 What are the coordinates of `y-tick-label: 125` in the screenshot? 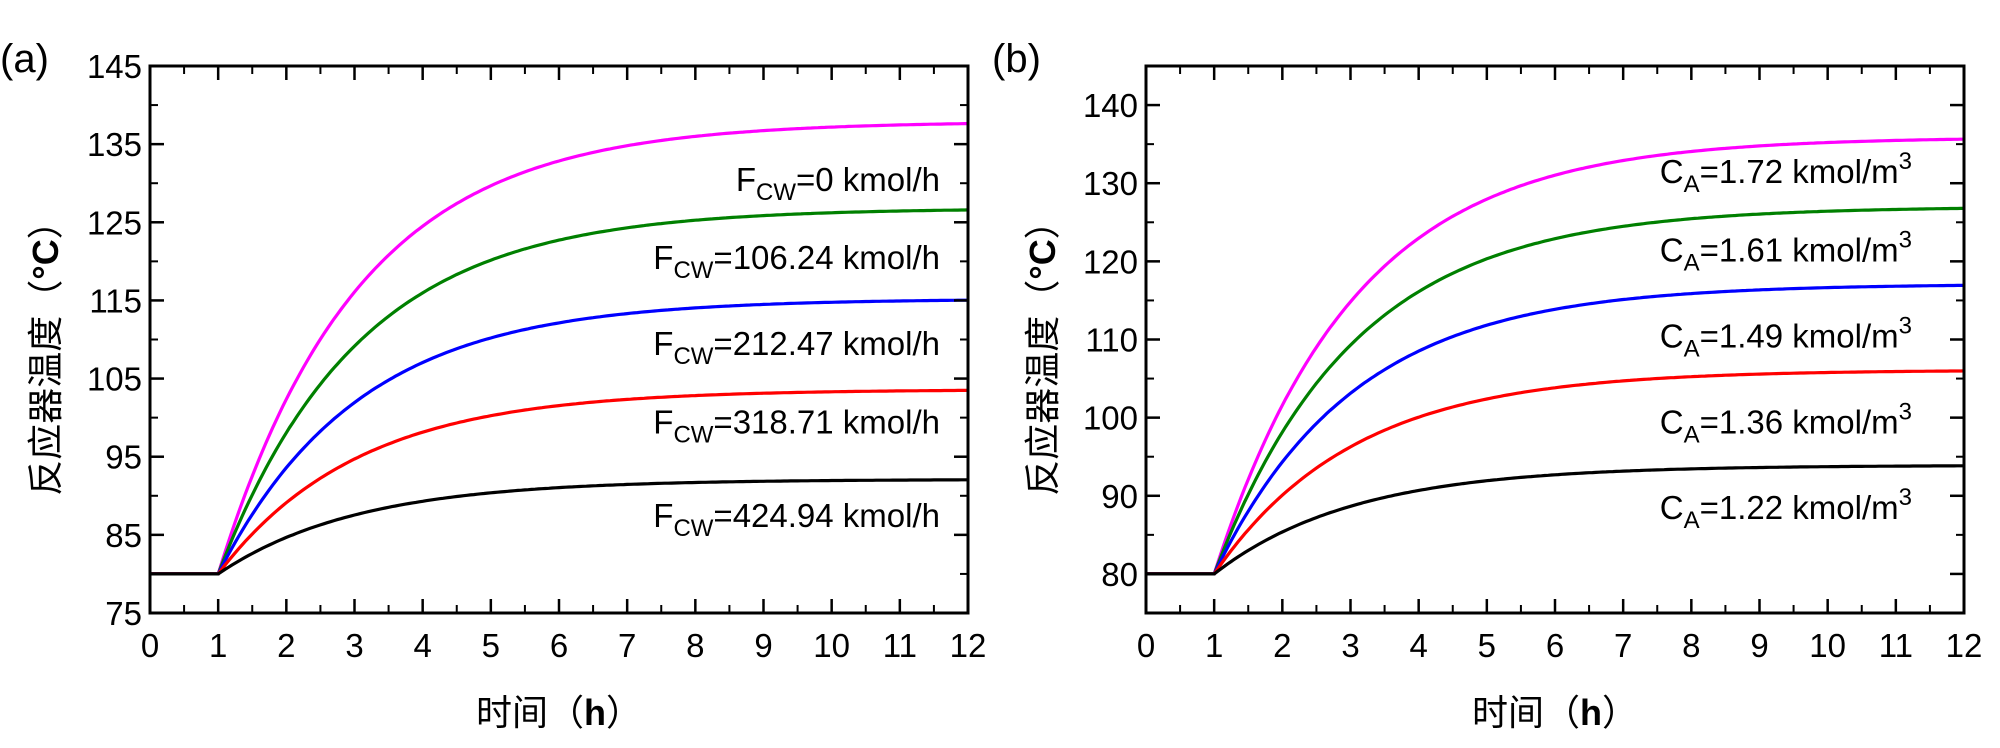 It's located at (114, 222).